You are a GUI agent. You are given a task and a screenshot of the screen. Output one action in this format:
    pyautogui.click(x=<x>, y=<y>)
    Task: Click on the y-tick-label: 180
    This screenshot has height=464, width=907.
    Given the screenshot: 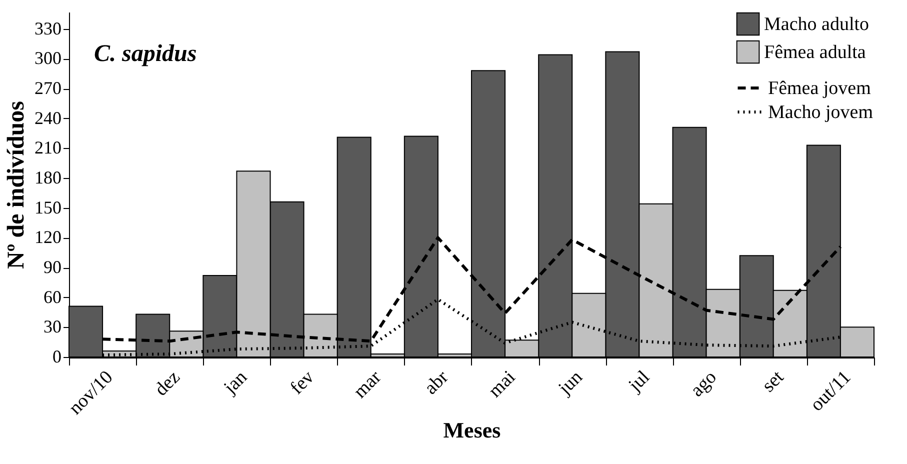 What is the action you would take?
    pyautogui.click(x=48, y=178)
    